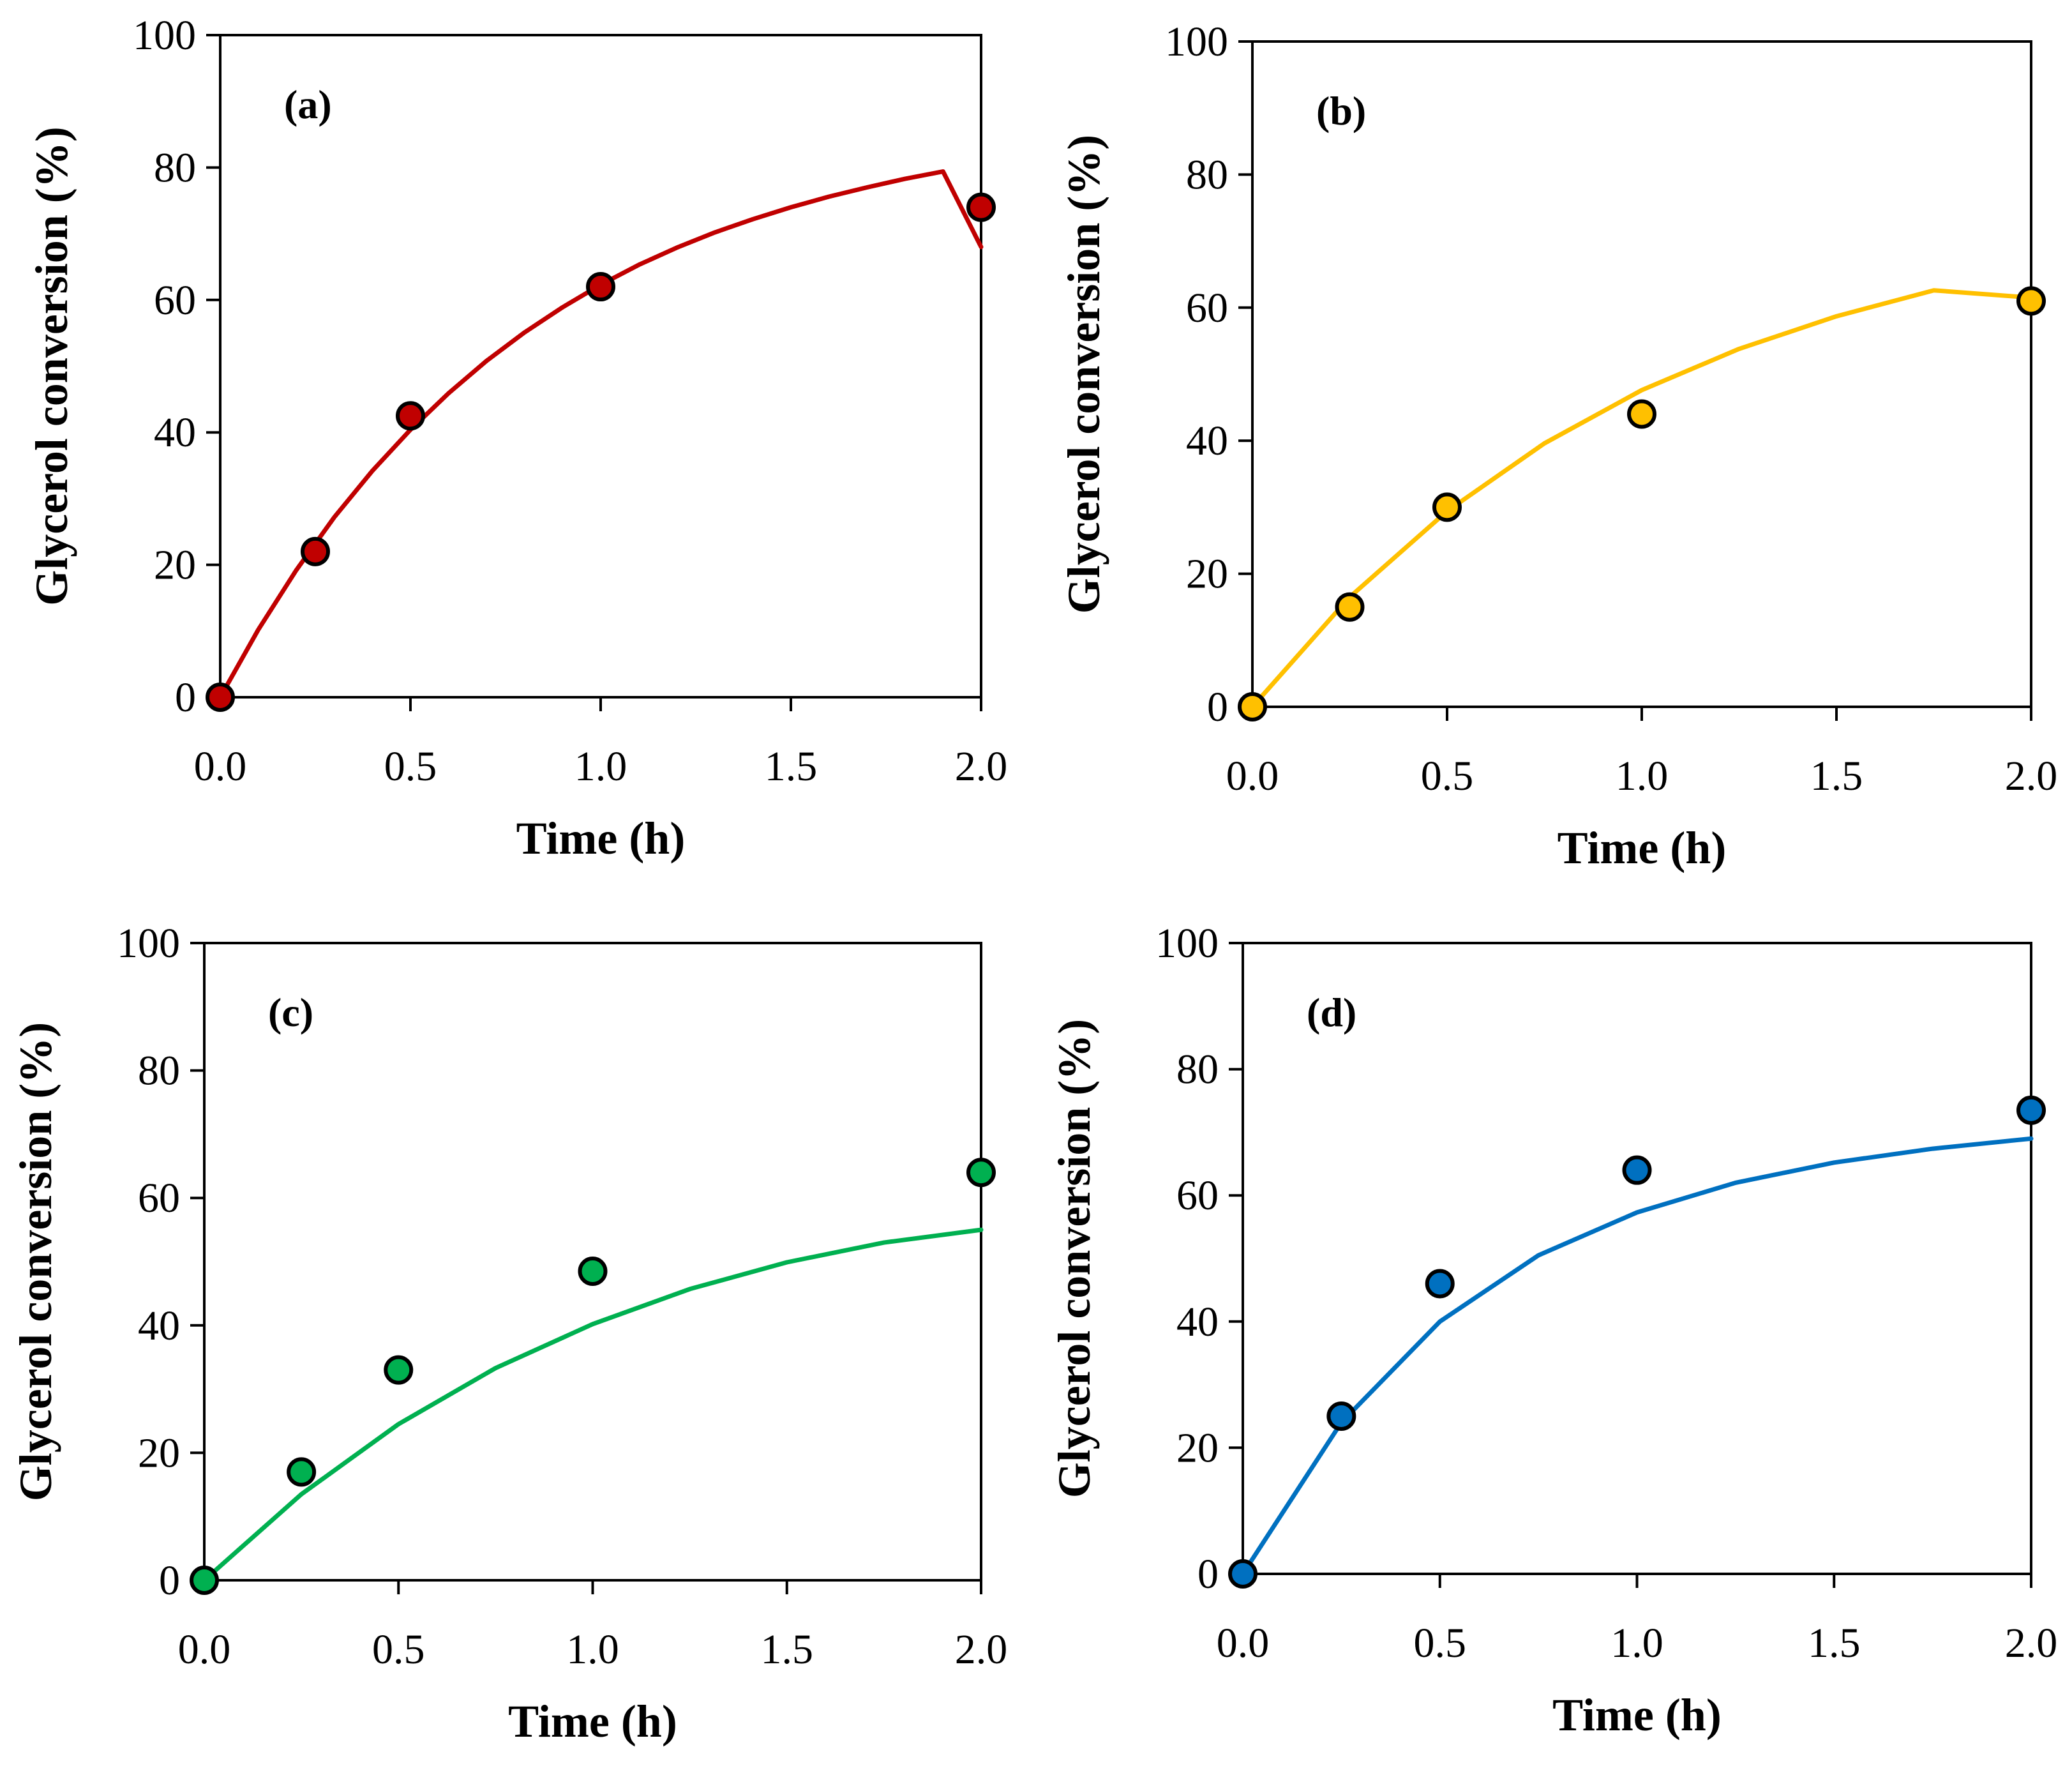 The height and width of the screenshot is (1775, 2072). Describe the element at coordinates (1331, 1012) in the screenshot. I see `panel-label: (d)` at that location.